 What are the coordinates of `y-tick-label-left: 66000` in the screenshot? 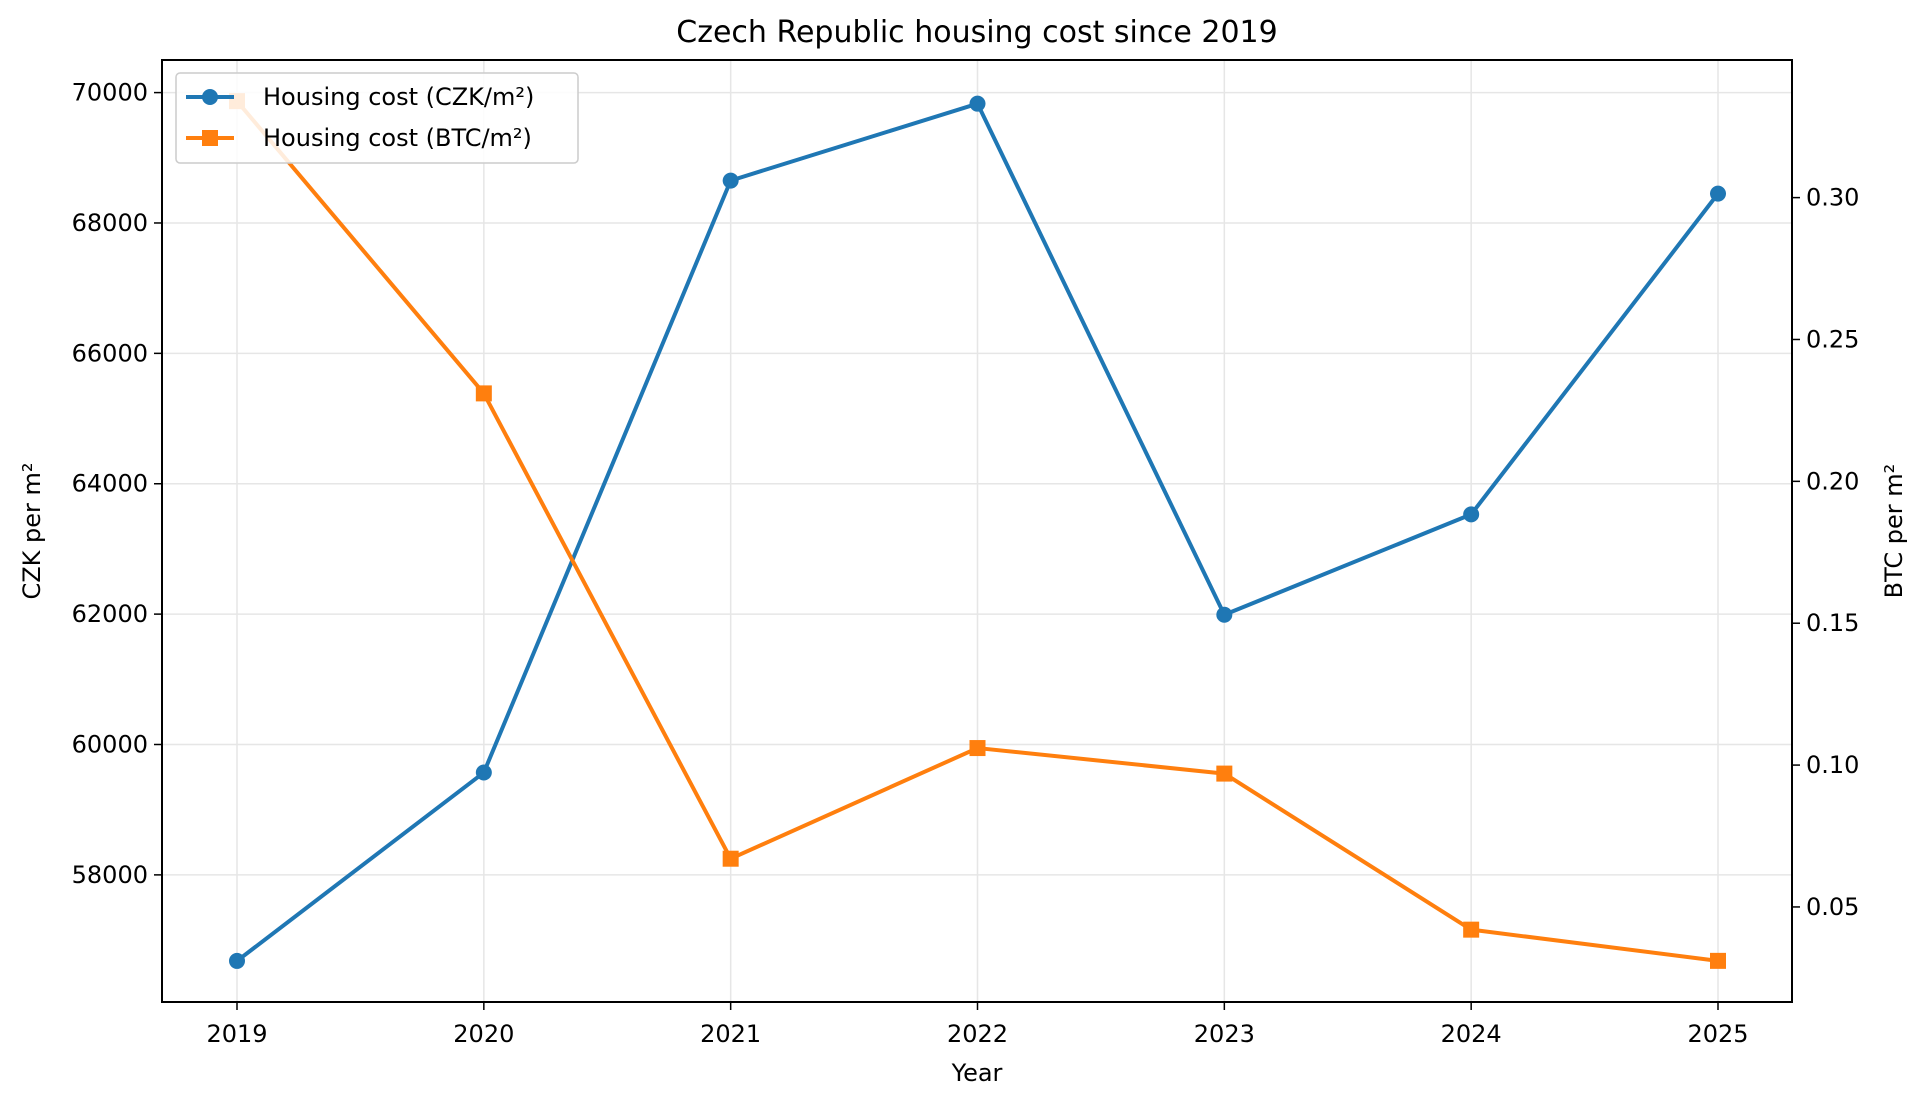 It's located at (110, 353).